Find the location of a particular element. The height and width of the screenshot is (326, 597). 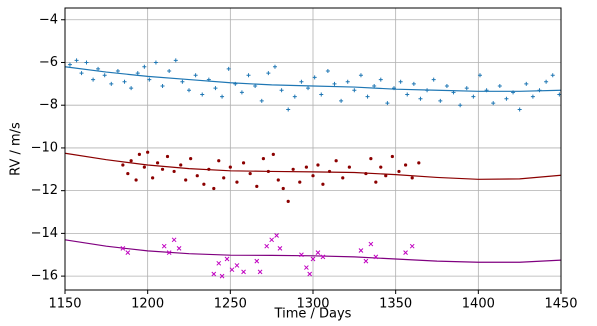

y-tick-label: −14 is located at coordinates (44, 233).